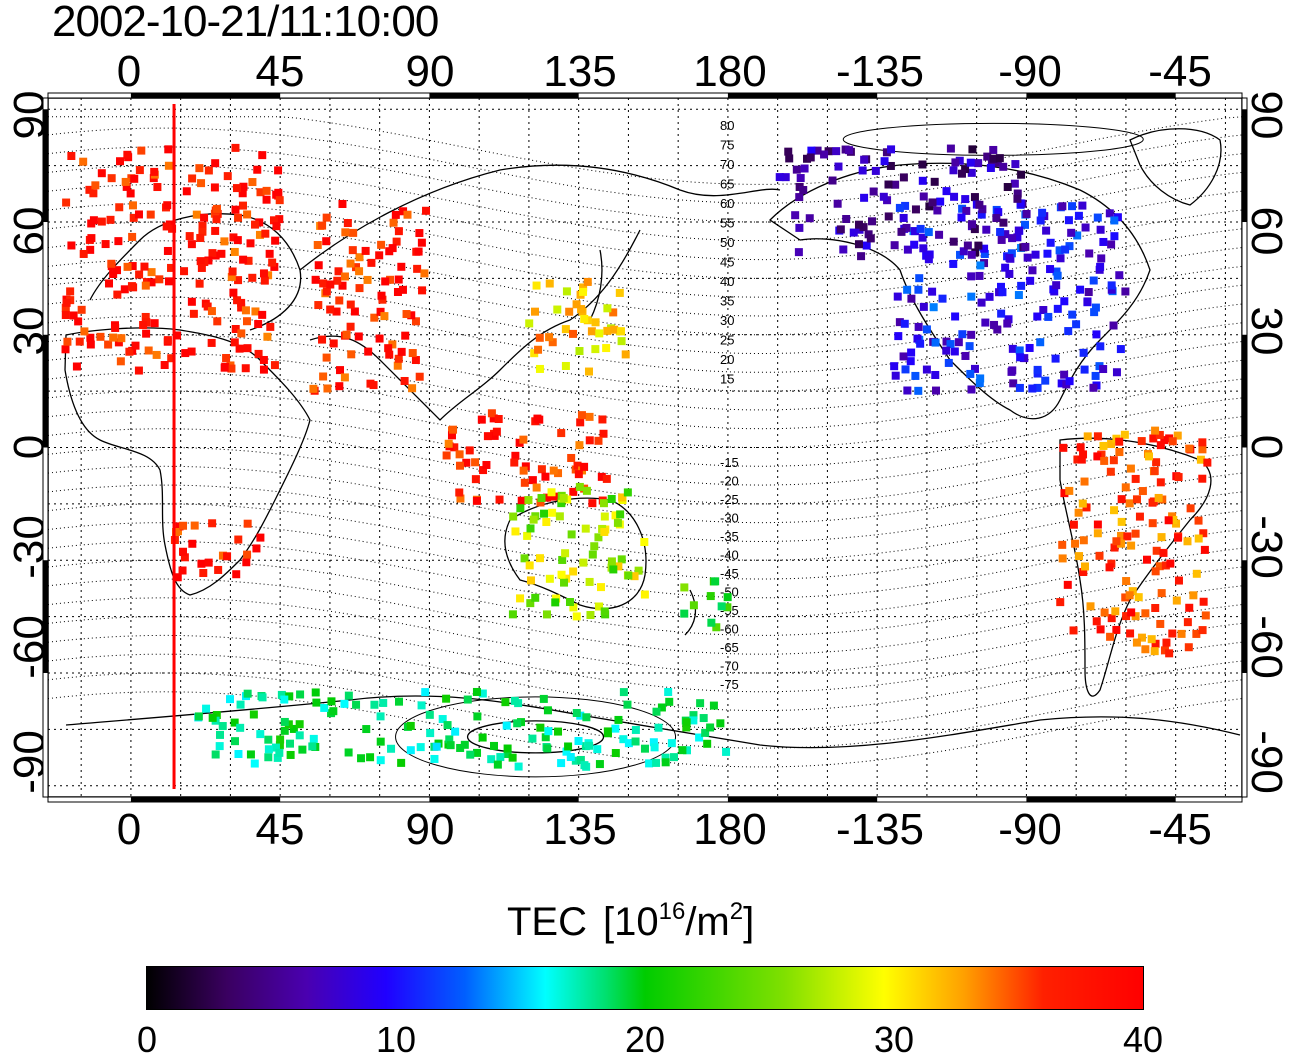 The width and height of the screenshot is (1292, 1060). I want to click on colorbar-unit-suffix: ], so click(749, 922).